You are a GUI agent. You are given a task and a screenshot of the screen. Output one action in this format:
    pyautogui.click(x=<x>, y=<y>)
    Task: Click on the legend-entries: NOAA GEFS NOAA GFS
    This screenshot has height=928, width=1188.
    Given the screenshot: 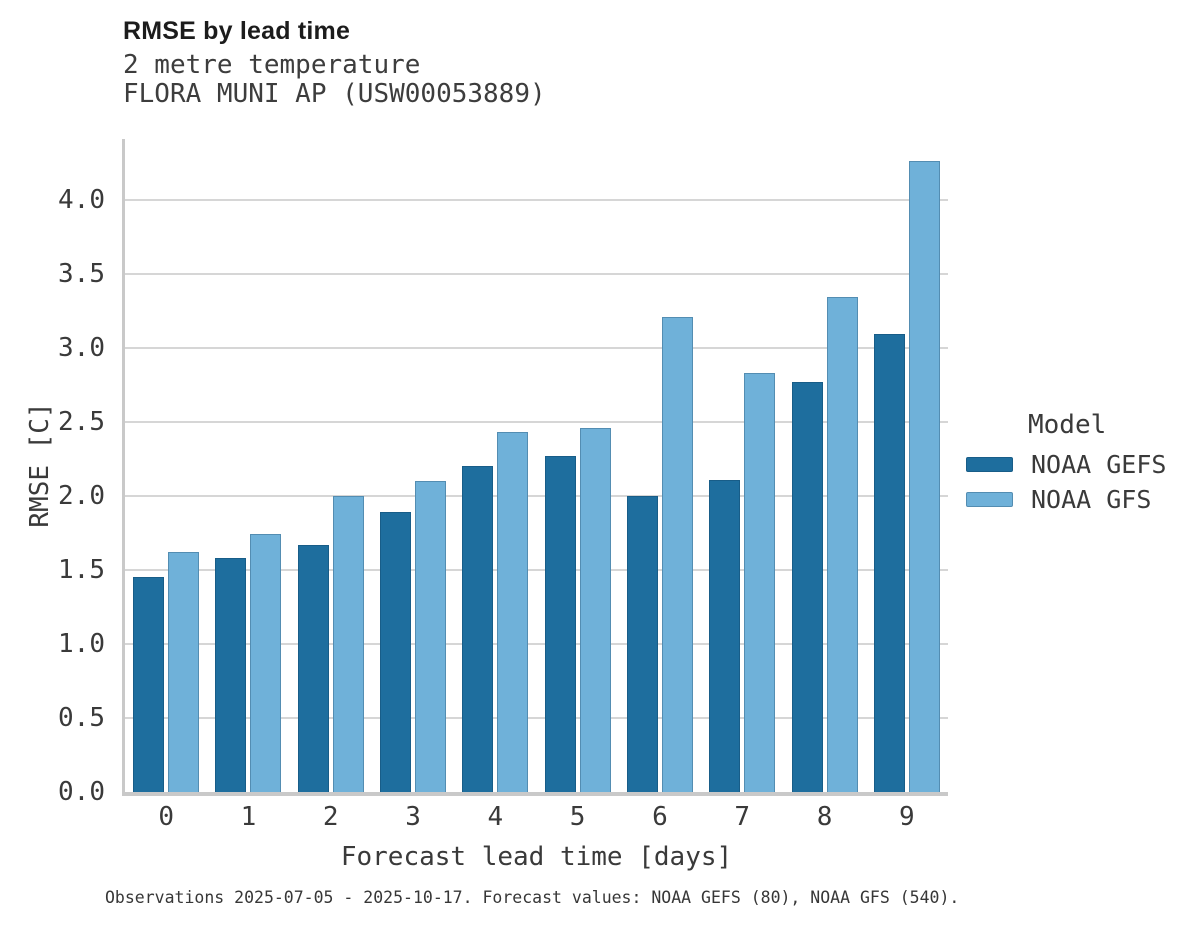 What is the action you would take?
    pyautogui.click(x=1066, y=482)
    